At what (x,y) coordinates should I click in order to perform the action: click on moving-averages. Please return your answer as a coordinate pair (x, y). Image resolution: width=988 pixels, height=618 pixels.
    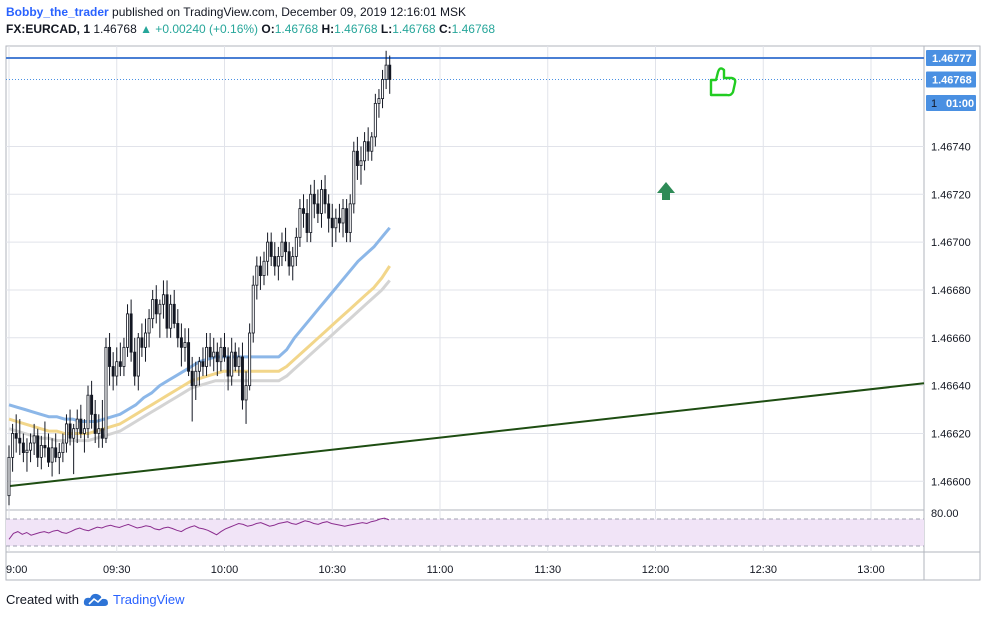
    Looking at the image, I should click on (199, 334).